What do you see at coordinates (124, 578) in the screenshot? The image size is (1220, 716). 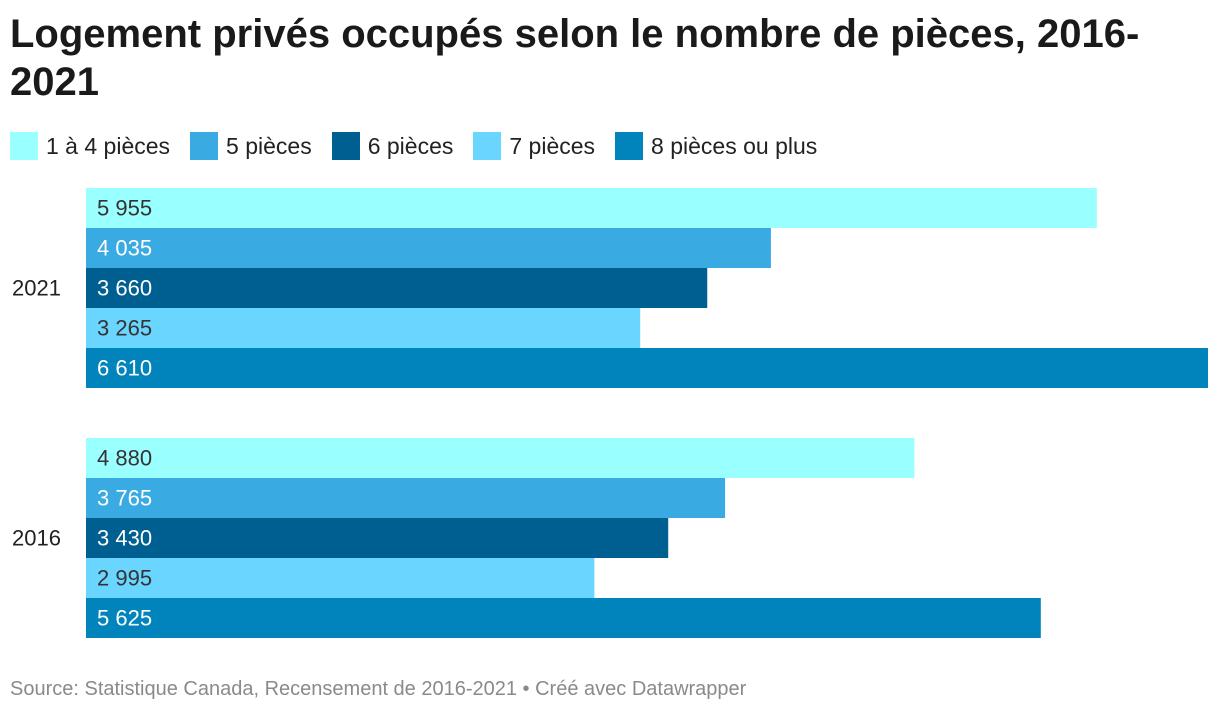 I see `bar-value-label: 2 995` at bounding box center [124, 578].